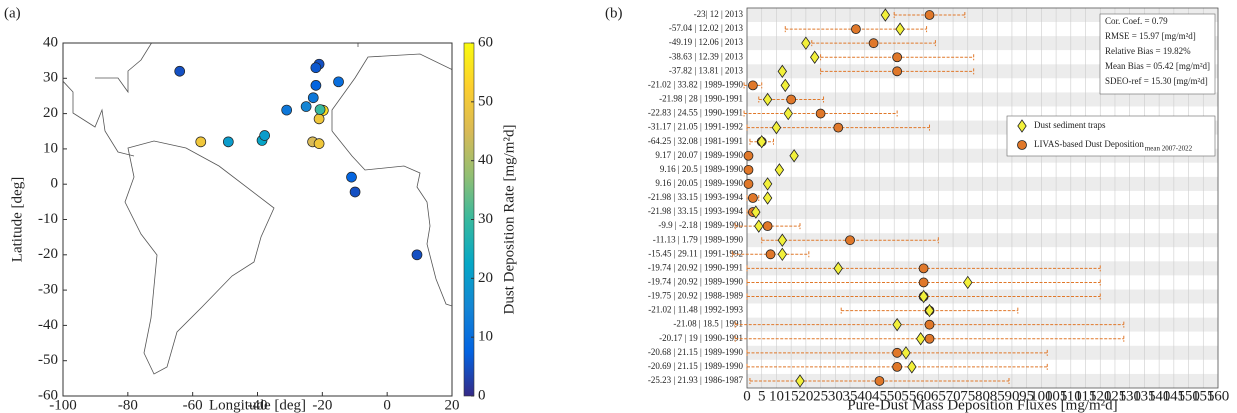  I want to click on x-tick-label: 50, so click(894, 396).